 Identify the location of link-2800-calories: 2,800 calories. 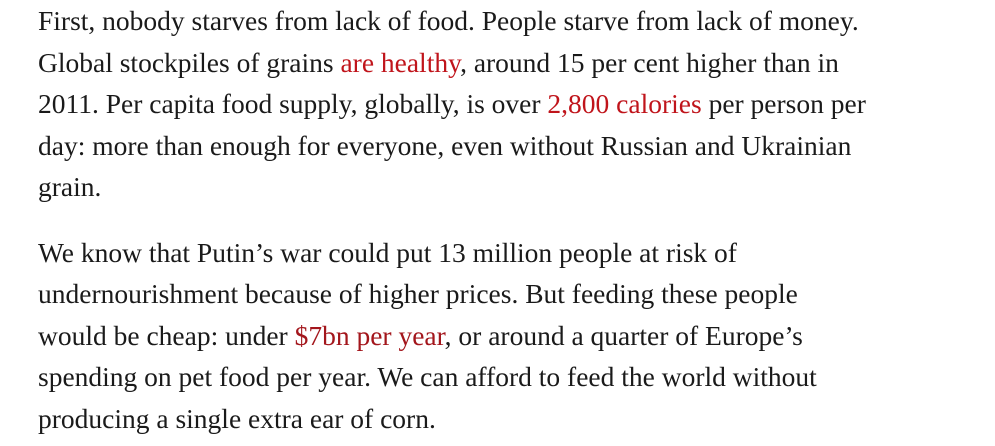
(624, 103).